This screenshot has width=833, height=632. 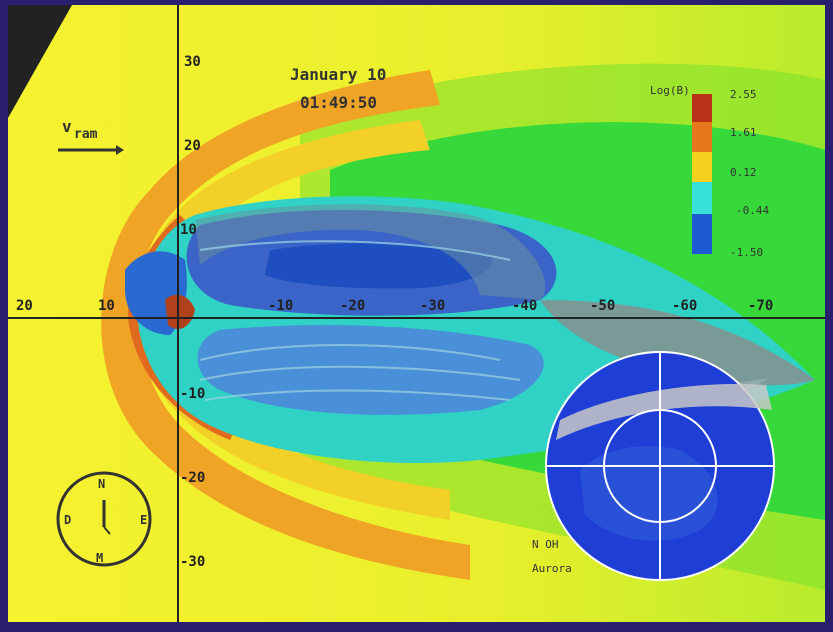 What do you see at coordinates (743, 94) in the screenshot?
I see `colorbar-label: 2.55` at bounding box center [743, 94].